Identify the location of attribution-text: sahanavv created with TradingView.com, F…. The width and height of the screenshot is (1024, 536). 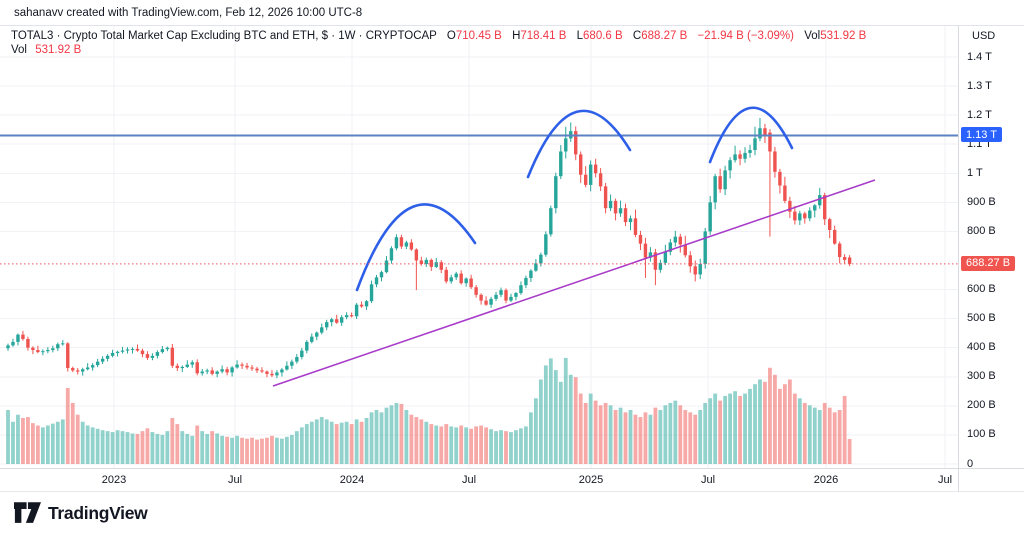
(188, 13).